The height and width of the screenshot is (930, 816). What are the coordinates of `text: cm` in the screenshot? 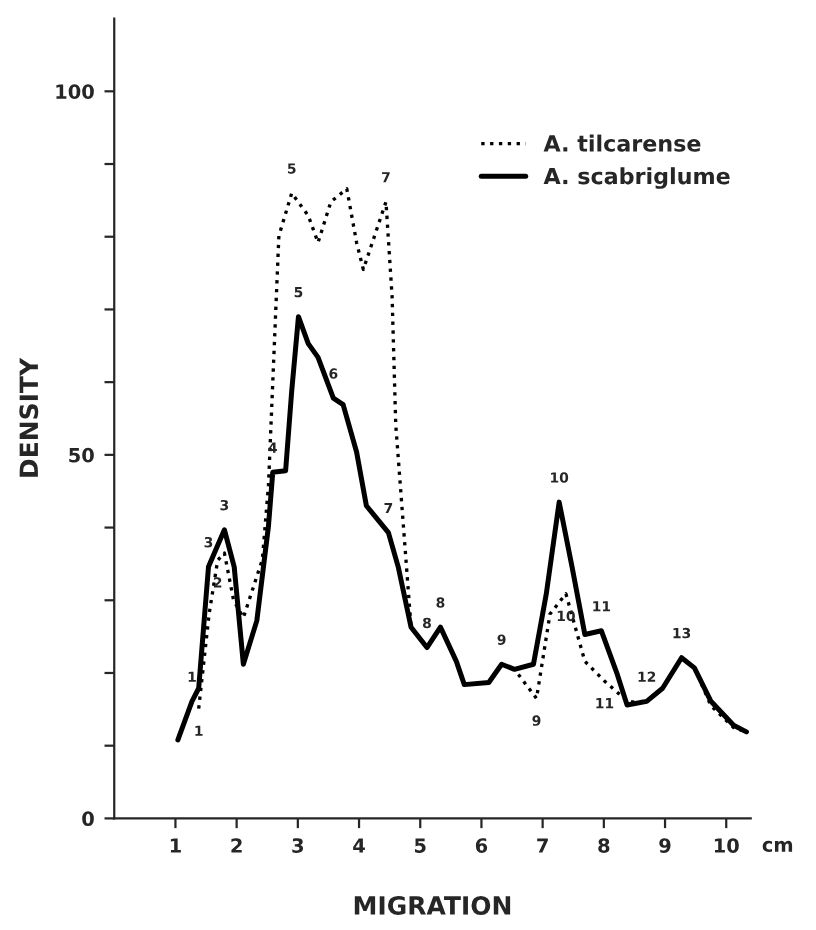 It's located at (777, 846).